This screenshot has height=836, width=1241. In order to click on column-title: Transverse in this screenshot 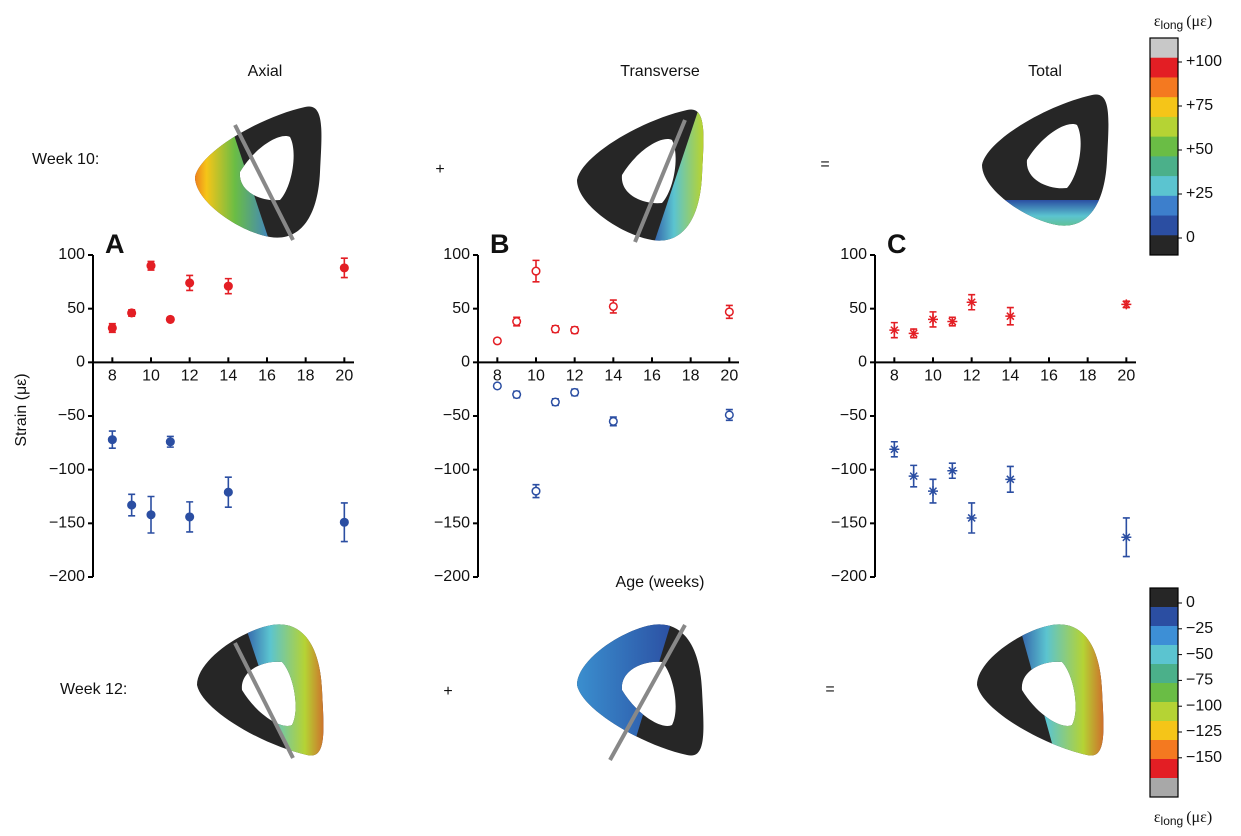, I will do `click(660, 71)`.